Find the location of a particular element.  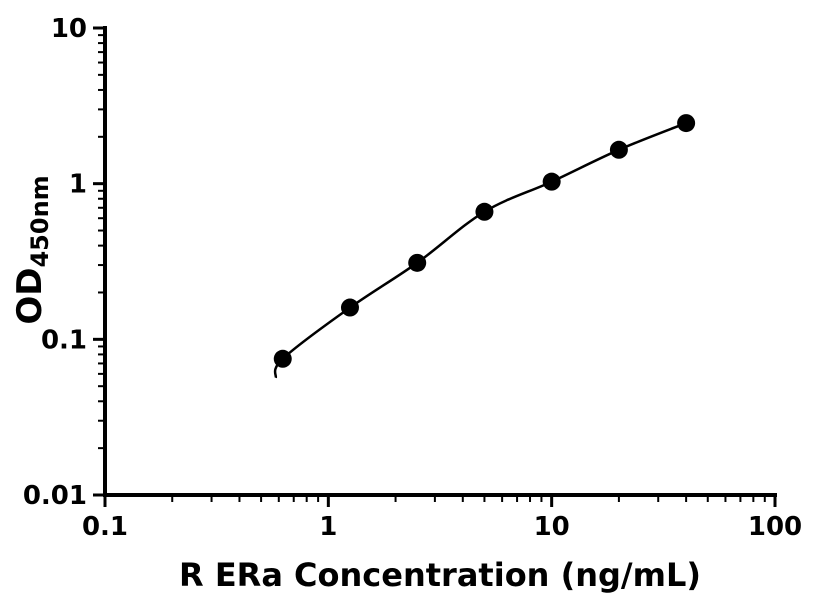

y-axis-title-text: OD is located at coordinates (30, 296).